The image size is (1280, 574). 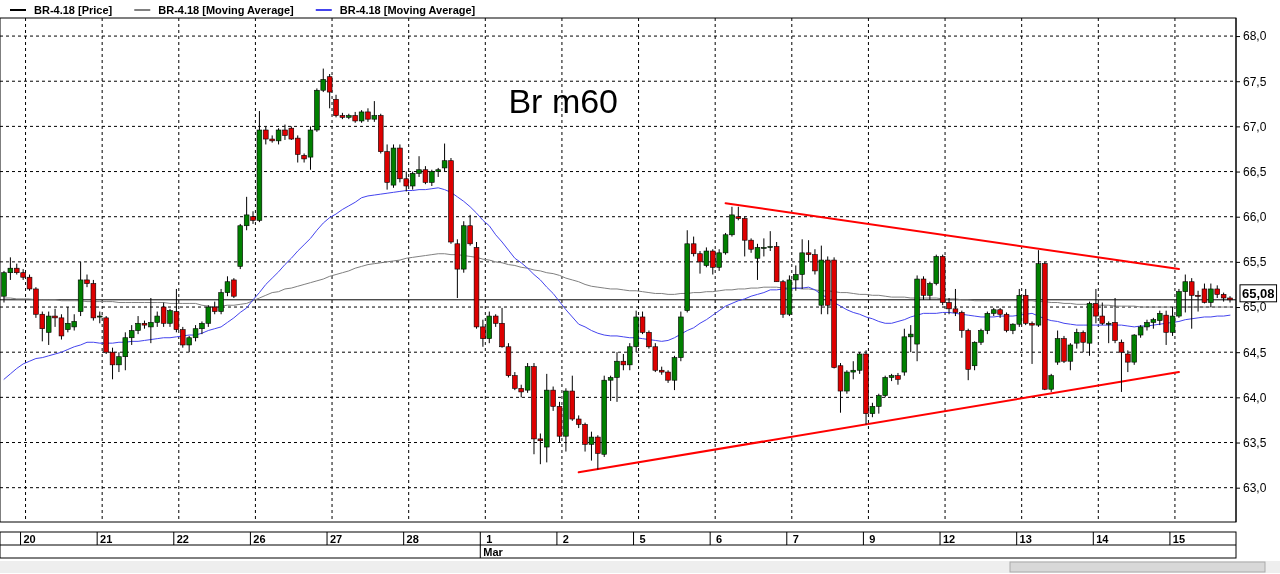 I want to click on x-tick-label: 12, so click(x=949, y=539).